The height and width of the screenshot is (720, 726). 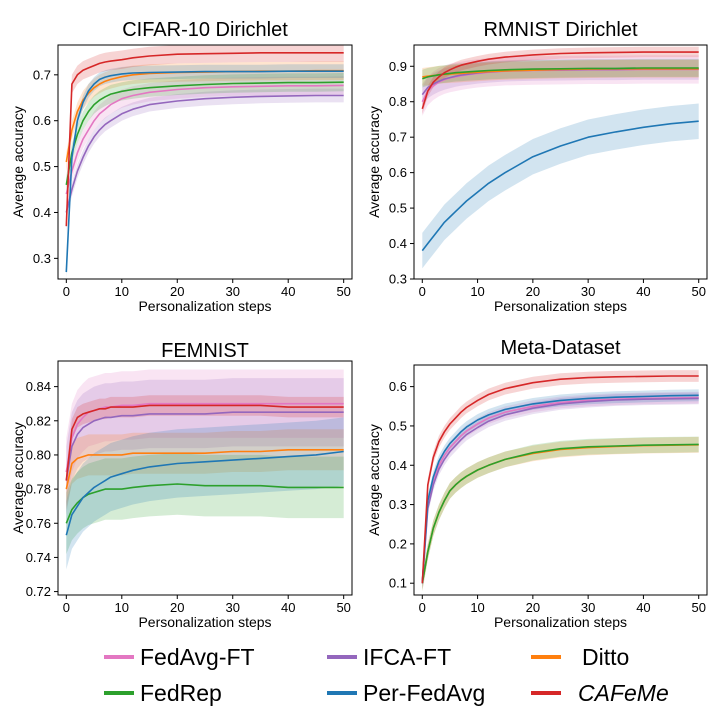 I want to click on band-ifca-ft, so click(x=560, y=491).